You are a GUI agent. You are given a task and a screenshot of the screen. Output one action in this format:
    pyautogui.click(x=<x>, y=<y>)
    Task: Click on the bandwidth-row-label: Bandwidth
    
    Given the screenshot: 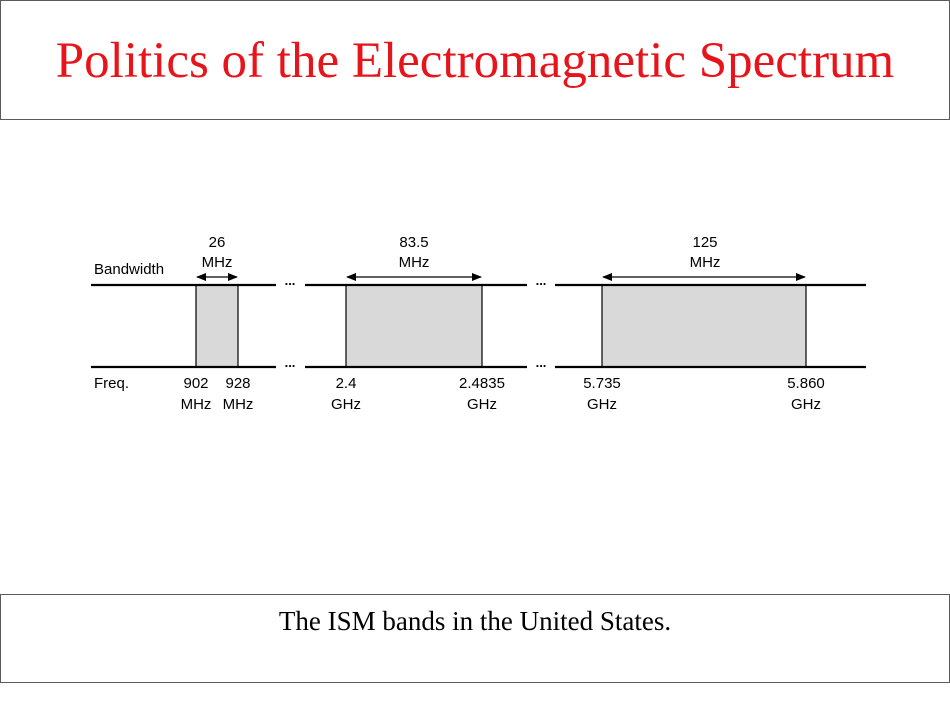 What is the action you would take?
    pyautogui.click(x=129, y=269)
    